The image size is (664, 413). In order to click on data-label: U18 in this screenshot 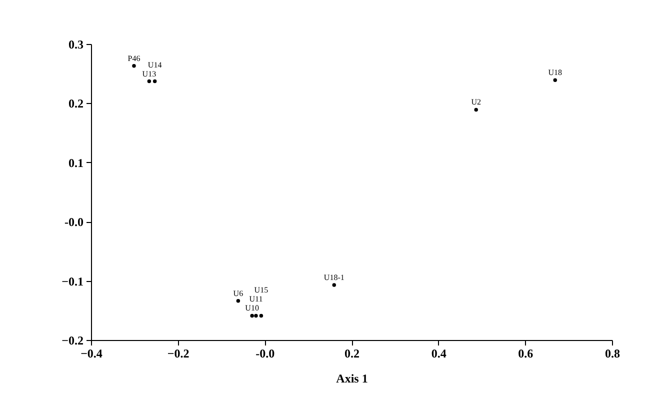, I will do `click(555, 73)`.